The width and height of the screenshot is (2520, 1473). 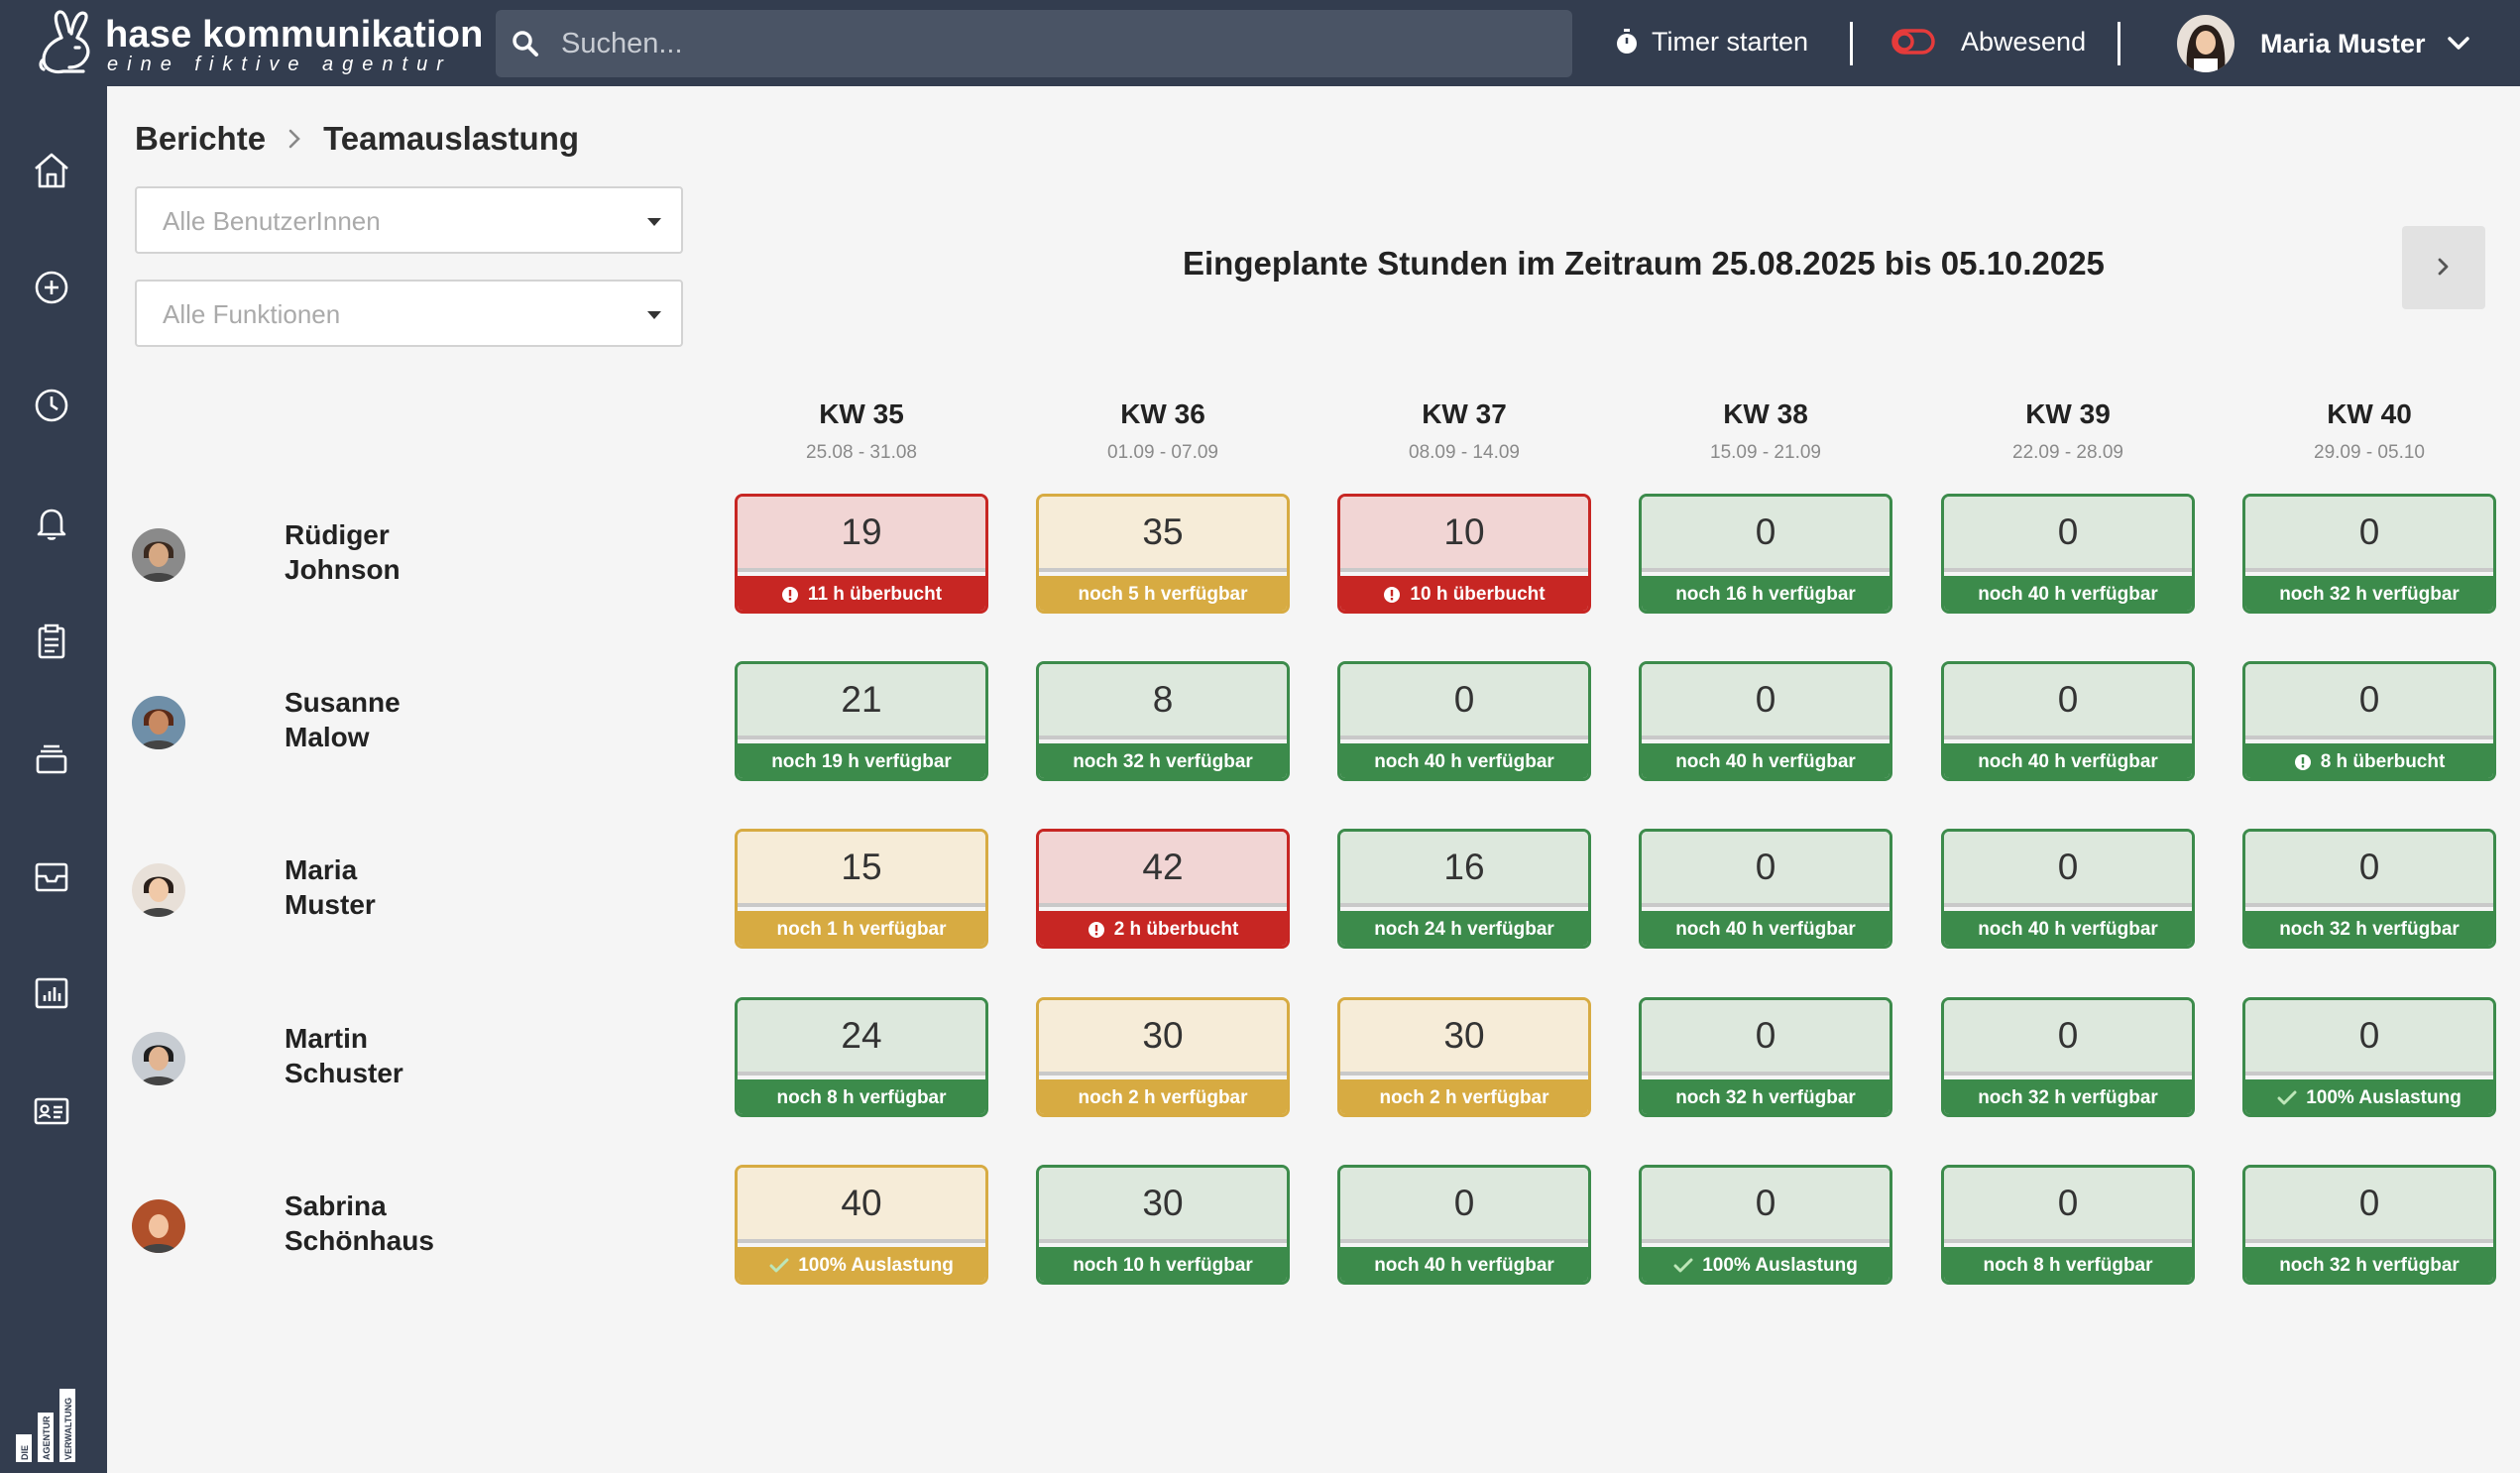 What do you see at coordinates (1766, 593) in the screenshot?
I see `availability-info: noch 16 h verfügbar` at bounding box center [1766, 593].